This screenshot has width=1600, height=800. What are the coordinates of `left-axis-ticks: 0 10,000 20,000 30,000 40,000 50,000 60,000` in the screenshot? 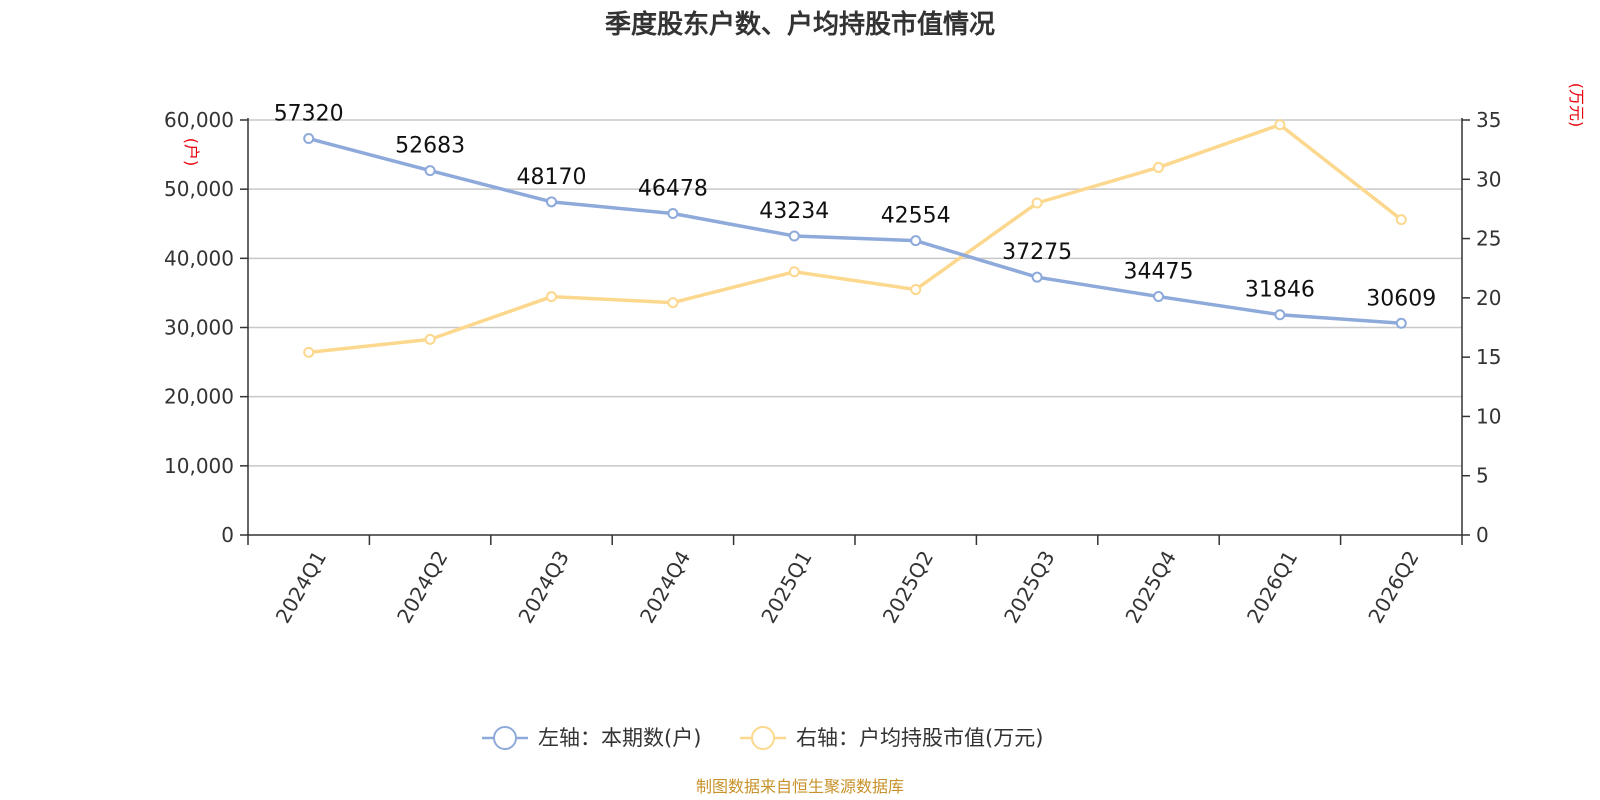 It's located at (206, 327).